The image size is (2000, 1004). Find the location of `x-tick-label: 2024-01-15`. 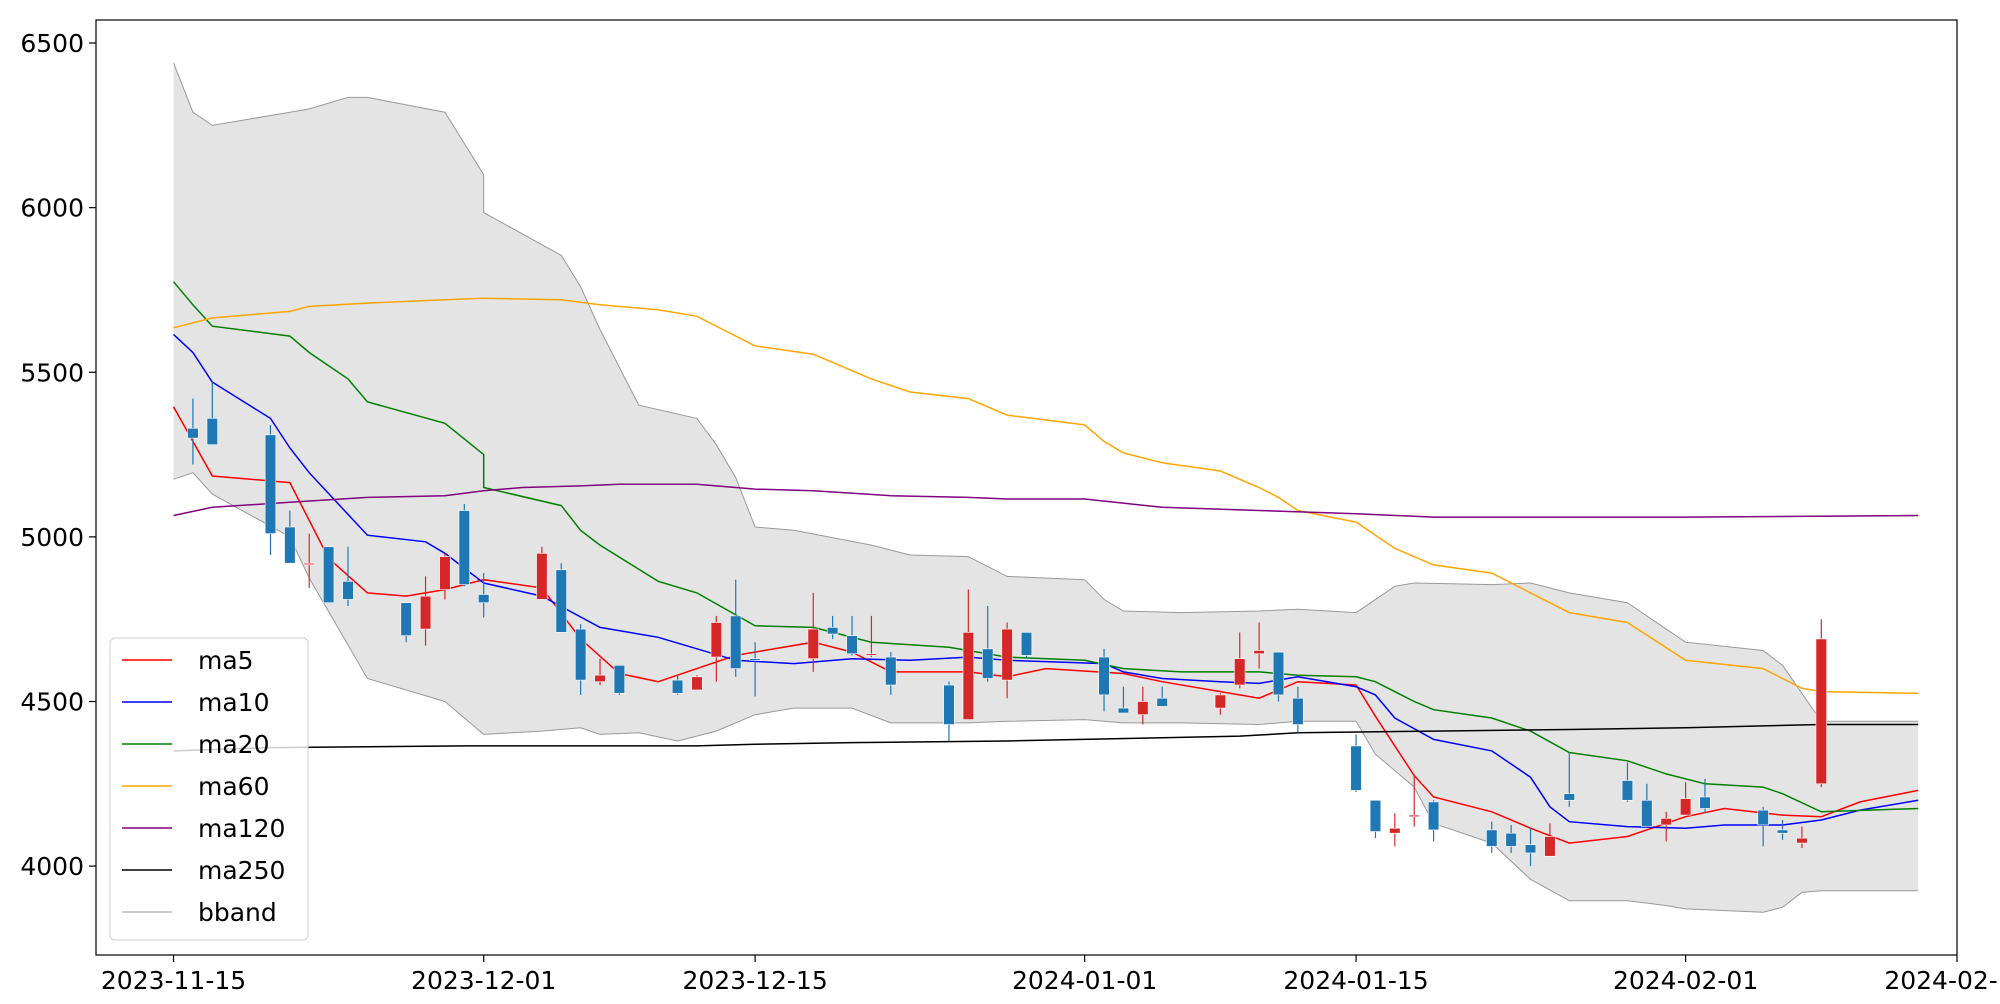

x-tick-label: 2024-01-15 is located at coordinates (1355, 980).